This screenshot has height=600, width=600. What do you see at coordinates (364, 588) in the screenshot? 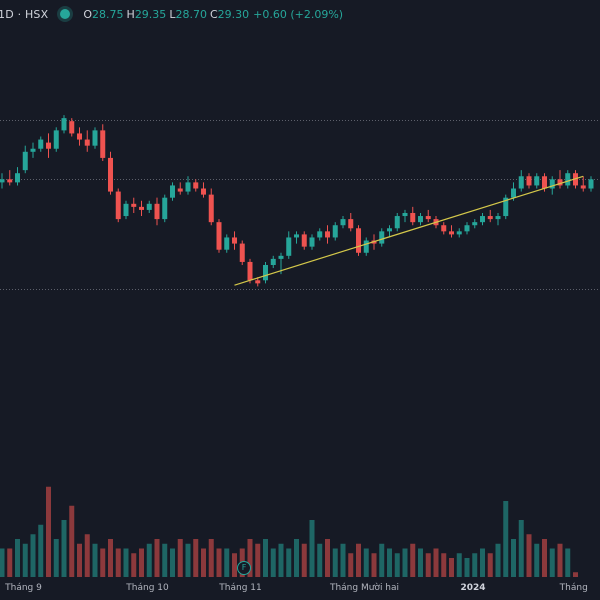
I see `x-tick-label: Tháng Mười hai` at bounding box center [364, 588].